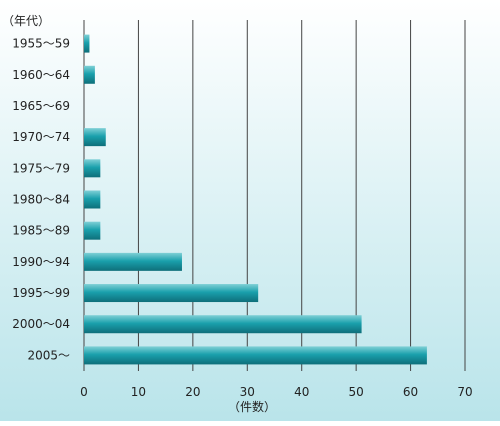  Describe the element at coordinates (48, 355) in the screenshot. I see `y-tick-label: 2005～` at that location.